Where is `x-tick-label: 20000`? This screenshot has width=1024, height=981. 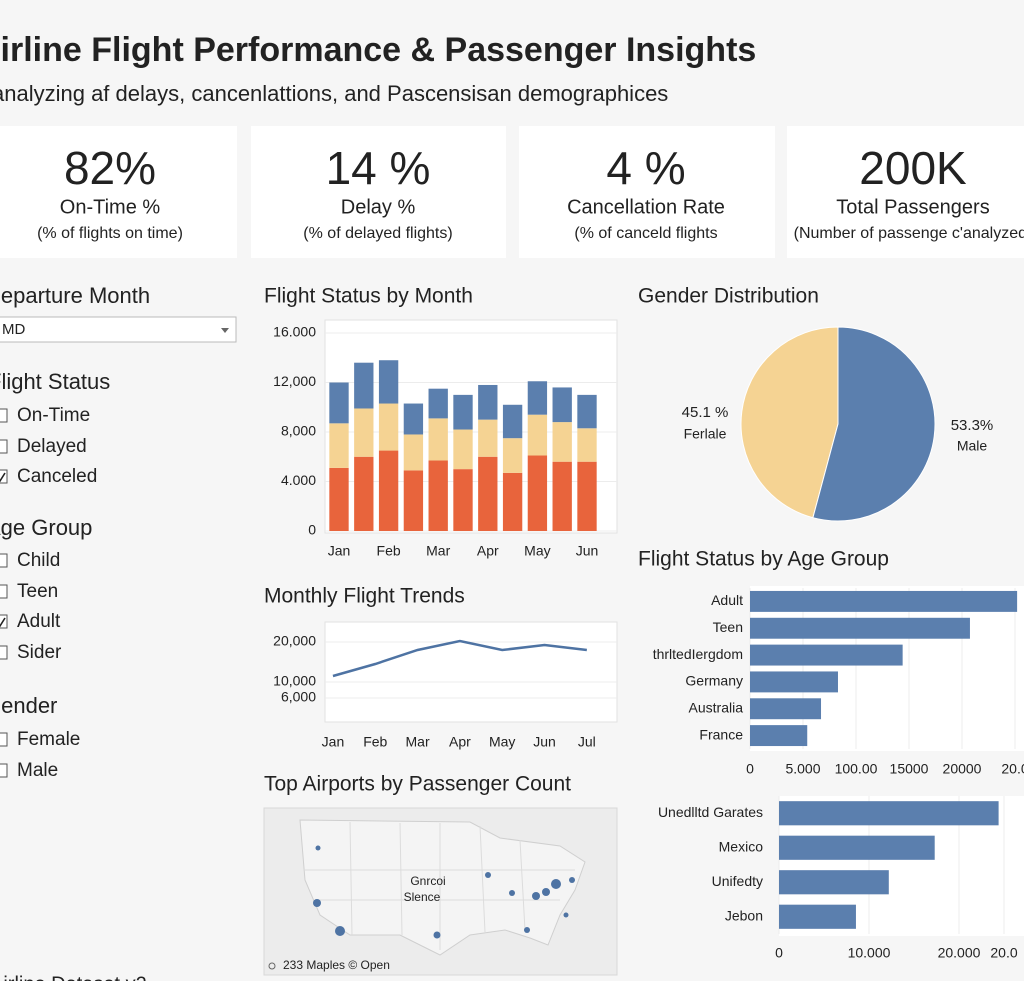
x-tick-label: 20000 is located at coordinates (962, 769).